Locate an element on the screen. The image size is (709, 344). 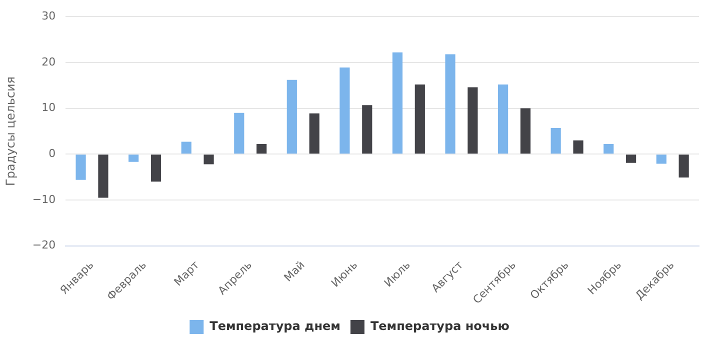
legend-label: Температура ночью is located at coordinates (440, 326).